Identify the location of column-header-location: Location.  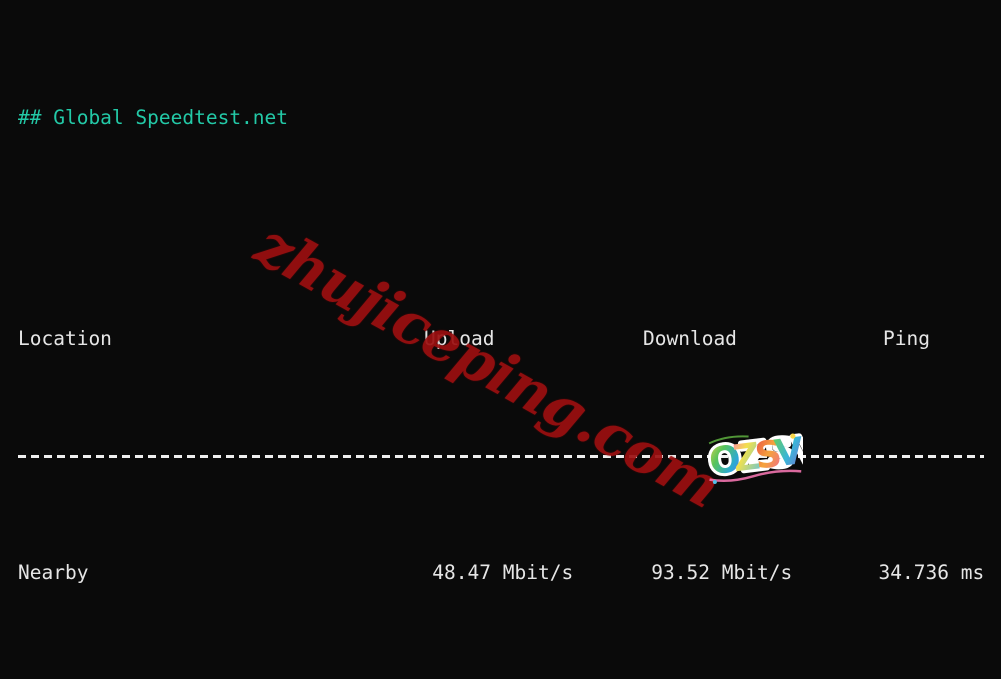
(65, 338).